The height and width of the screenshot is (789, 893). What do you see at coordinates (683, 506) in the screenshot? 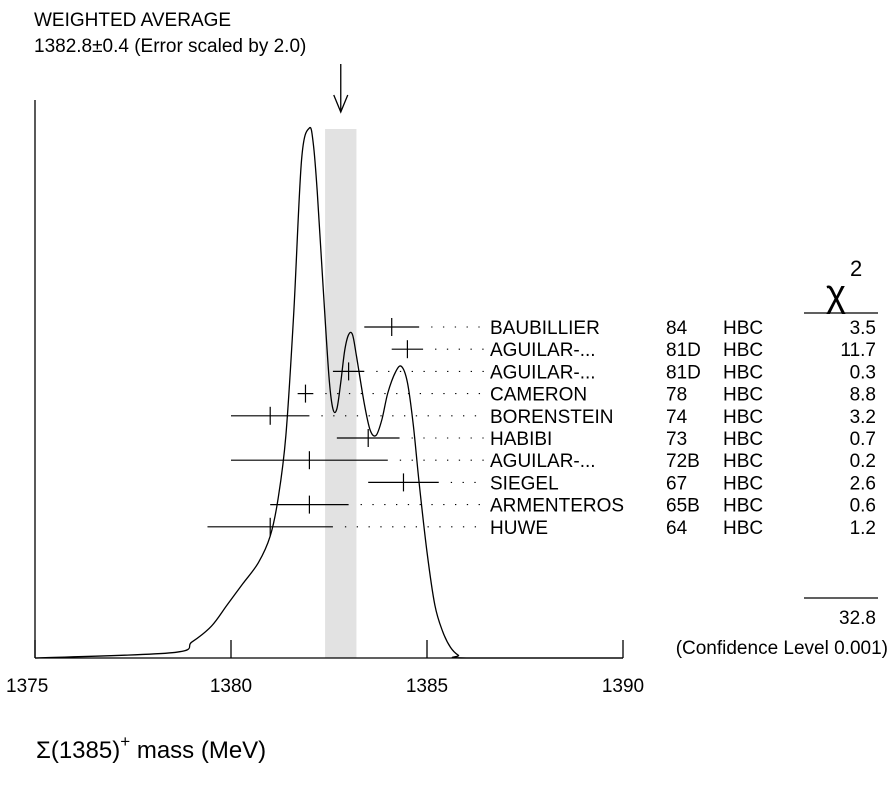
I see `year-label: 65B` at bounding box center [683, 506].